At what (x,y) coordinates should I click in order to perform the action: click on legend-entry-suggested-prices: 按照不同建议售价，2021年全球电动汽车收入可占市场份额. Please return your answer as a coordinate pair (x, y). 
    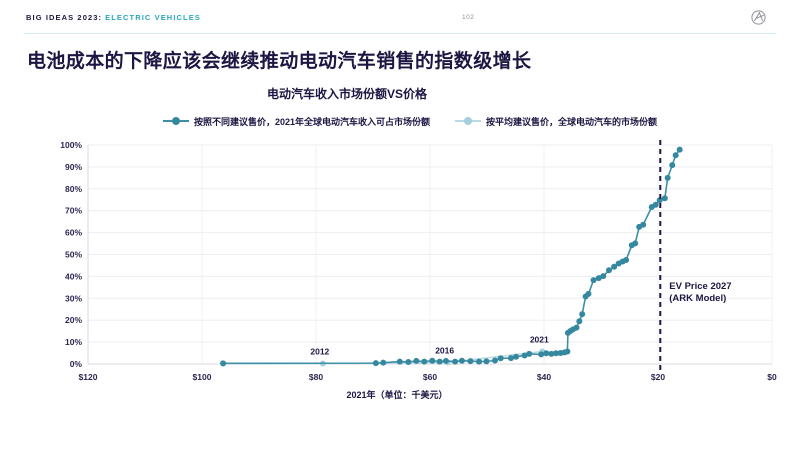
    Looking at the image, I should click on (296, 121).